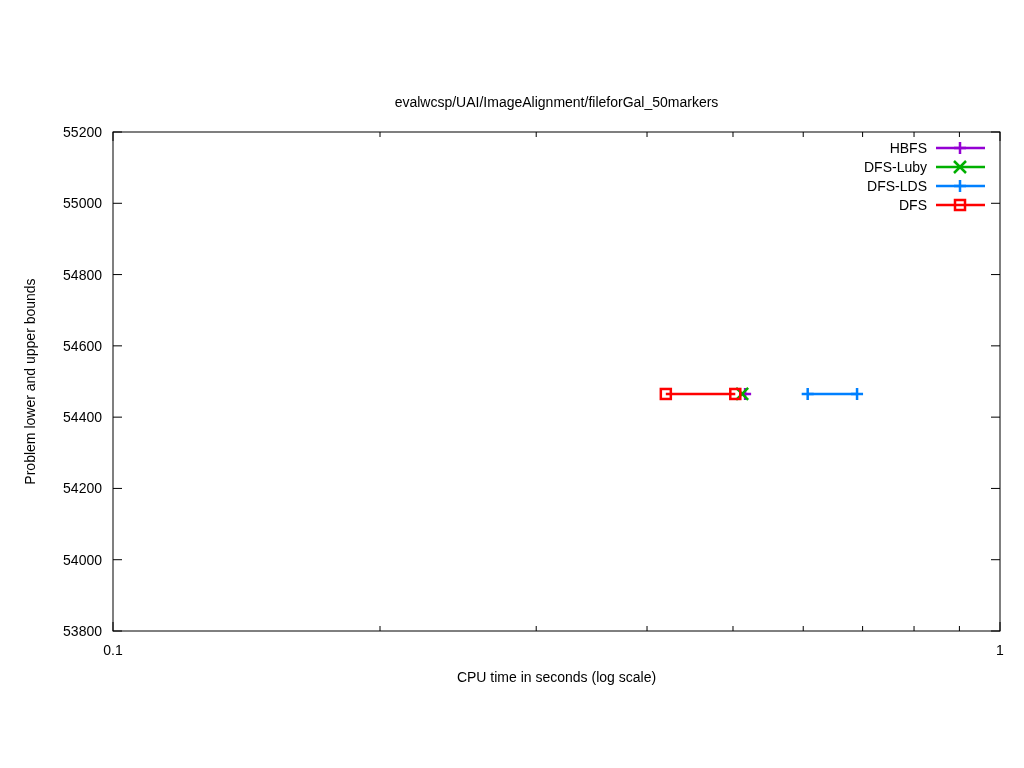 The height and width of the screenshot is (768, 1024). Describe the element at coordinates (30, 381) in the screenshot. I see `y-axis-title: Problem lower and upper bounds` at that location.